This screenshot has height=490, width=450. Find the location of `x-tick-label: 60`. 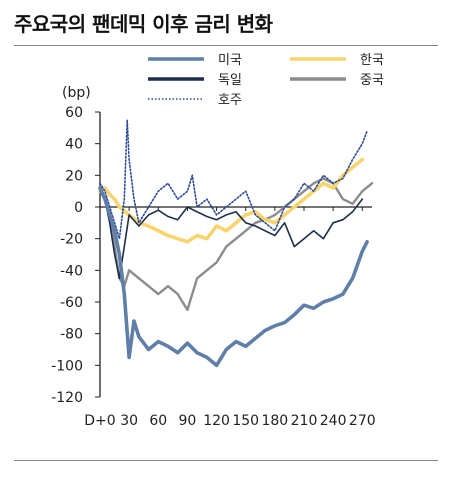

x-tick-label: 60 is located at coordinates (158, 421).